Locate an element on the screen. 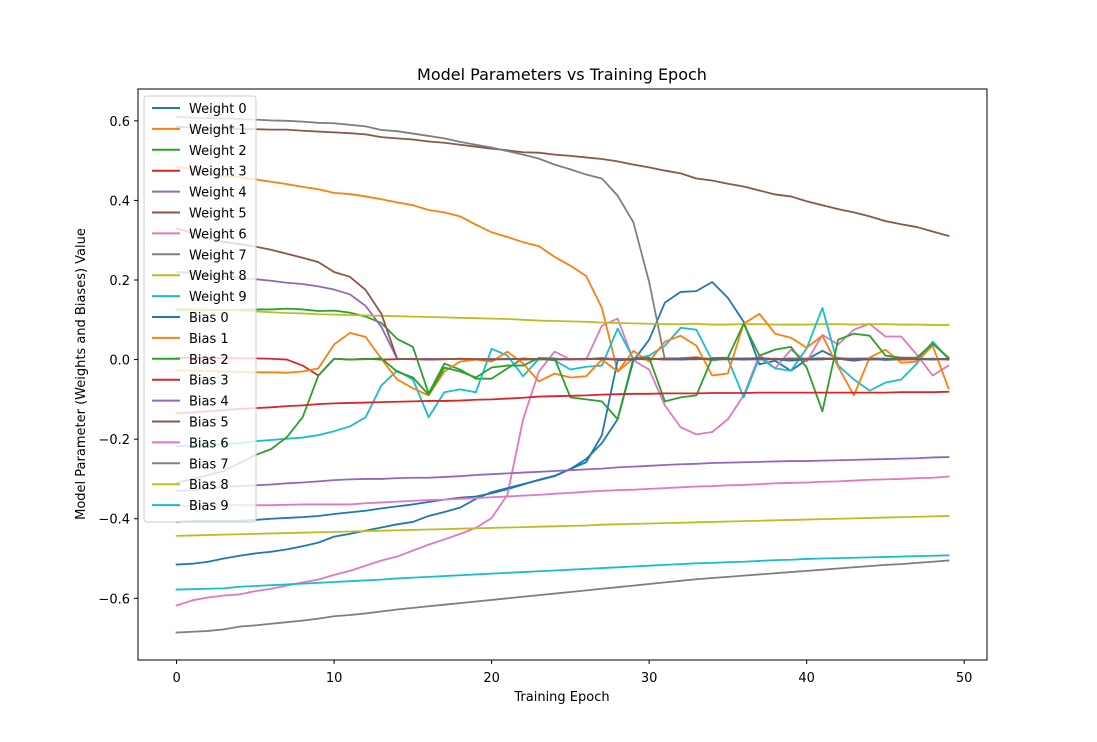 This screenshot has height=742, width=1097. legend-frame is located at coordinates (200, 309).